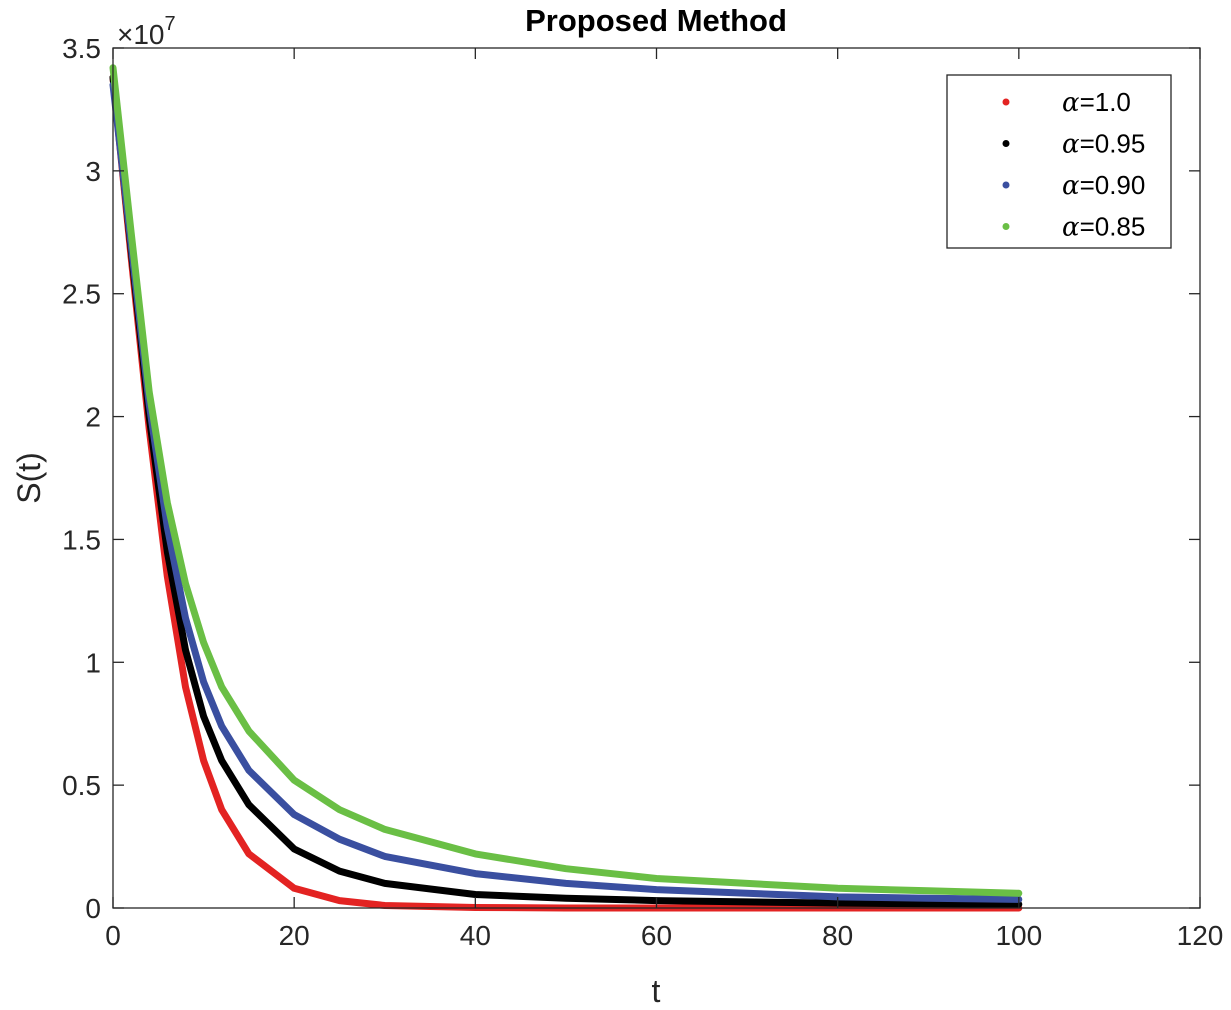  Describe the element at coordinates (93, 662) in the screenshot. I see `y-tick-label: 1` at that location.